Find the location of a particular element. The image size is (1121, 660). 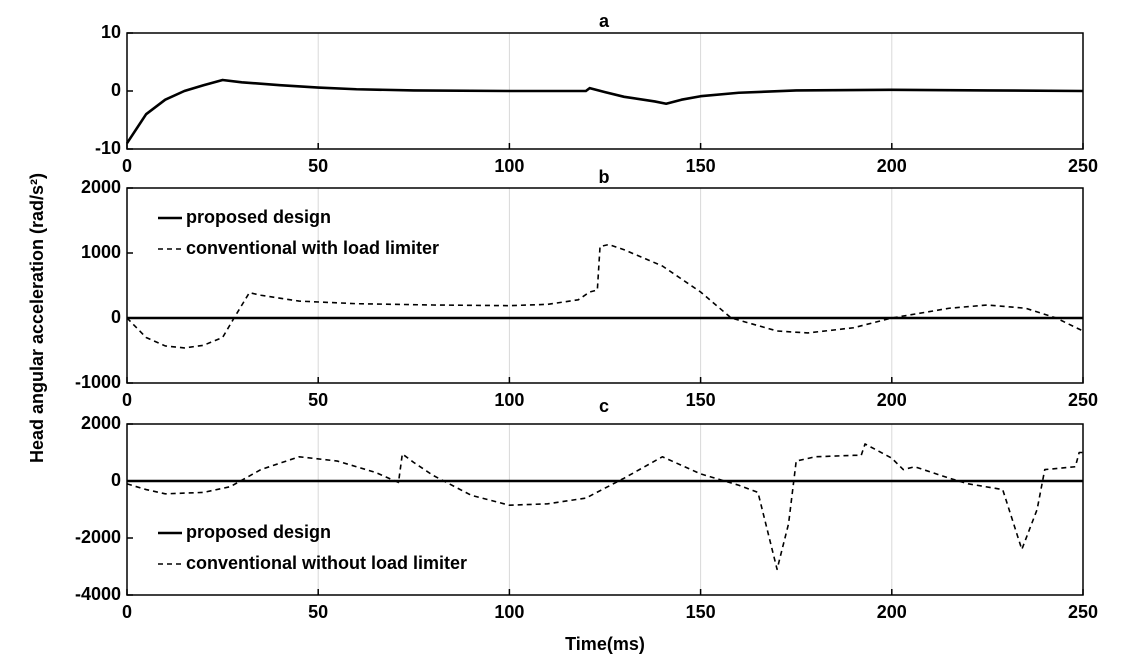

y-tick-label: -1000 is located at coordinates (98, 382).